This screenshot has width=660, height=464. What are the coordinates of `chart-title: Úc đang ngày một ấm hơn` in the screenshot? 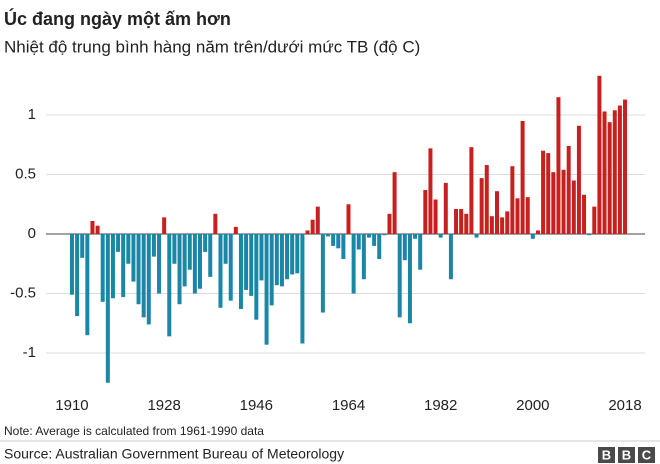 It's located at (117, 18).